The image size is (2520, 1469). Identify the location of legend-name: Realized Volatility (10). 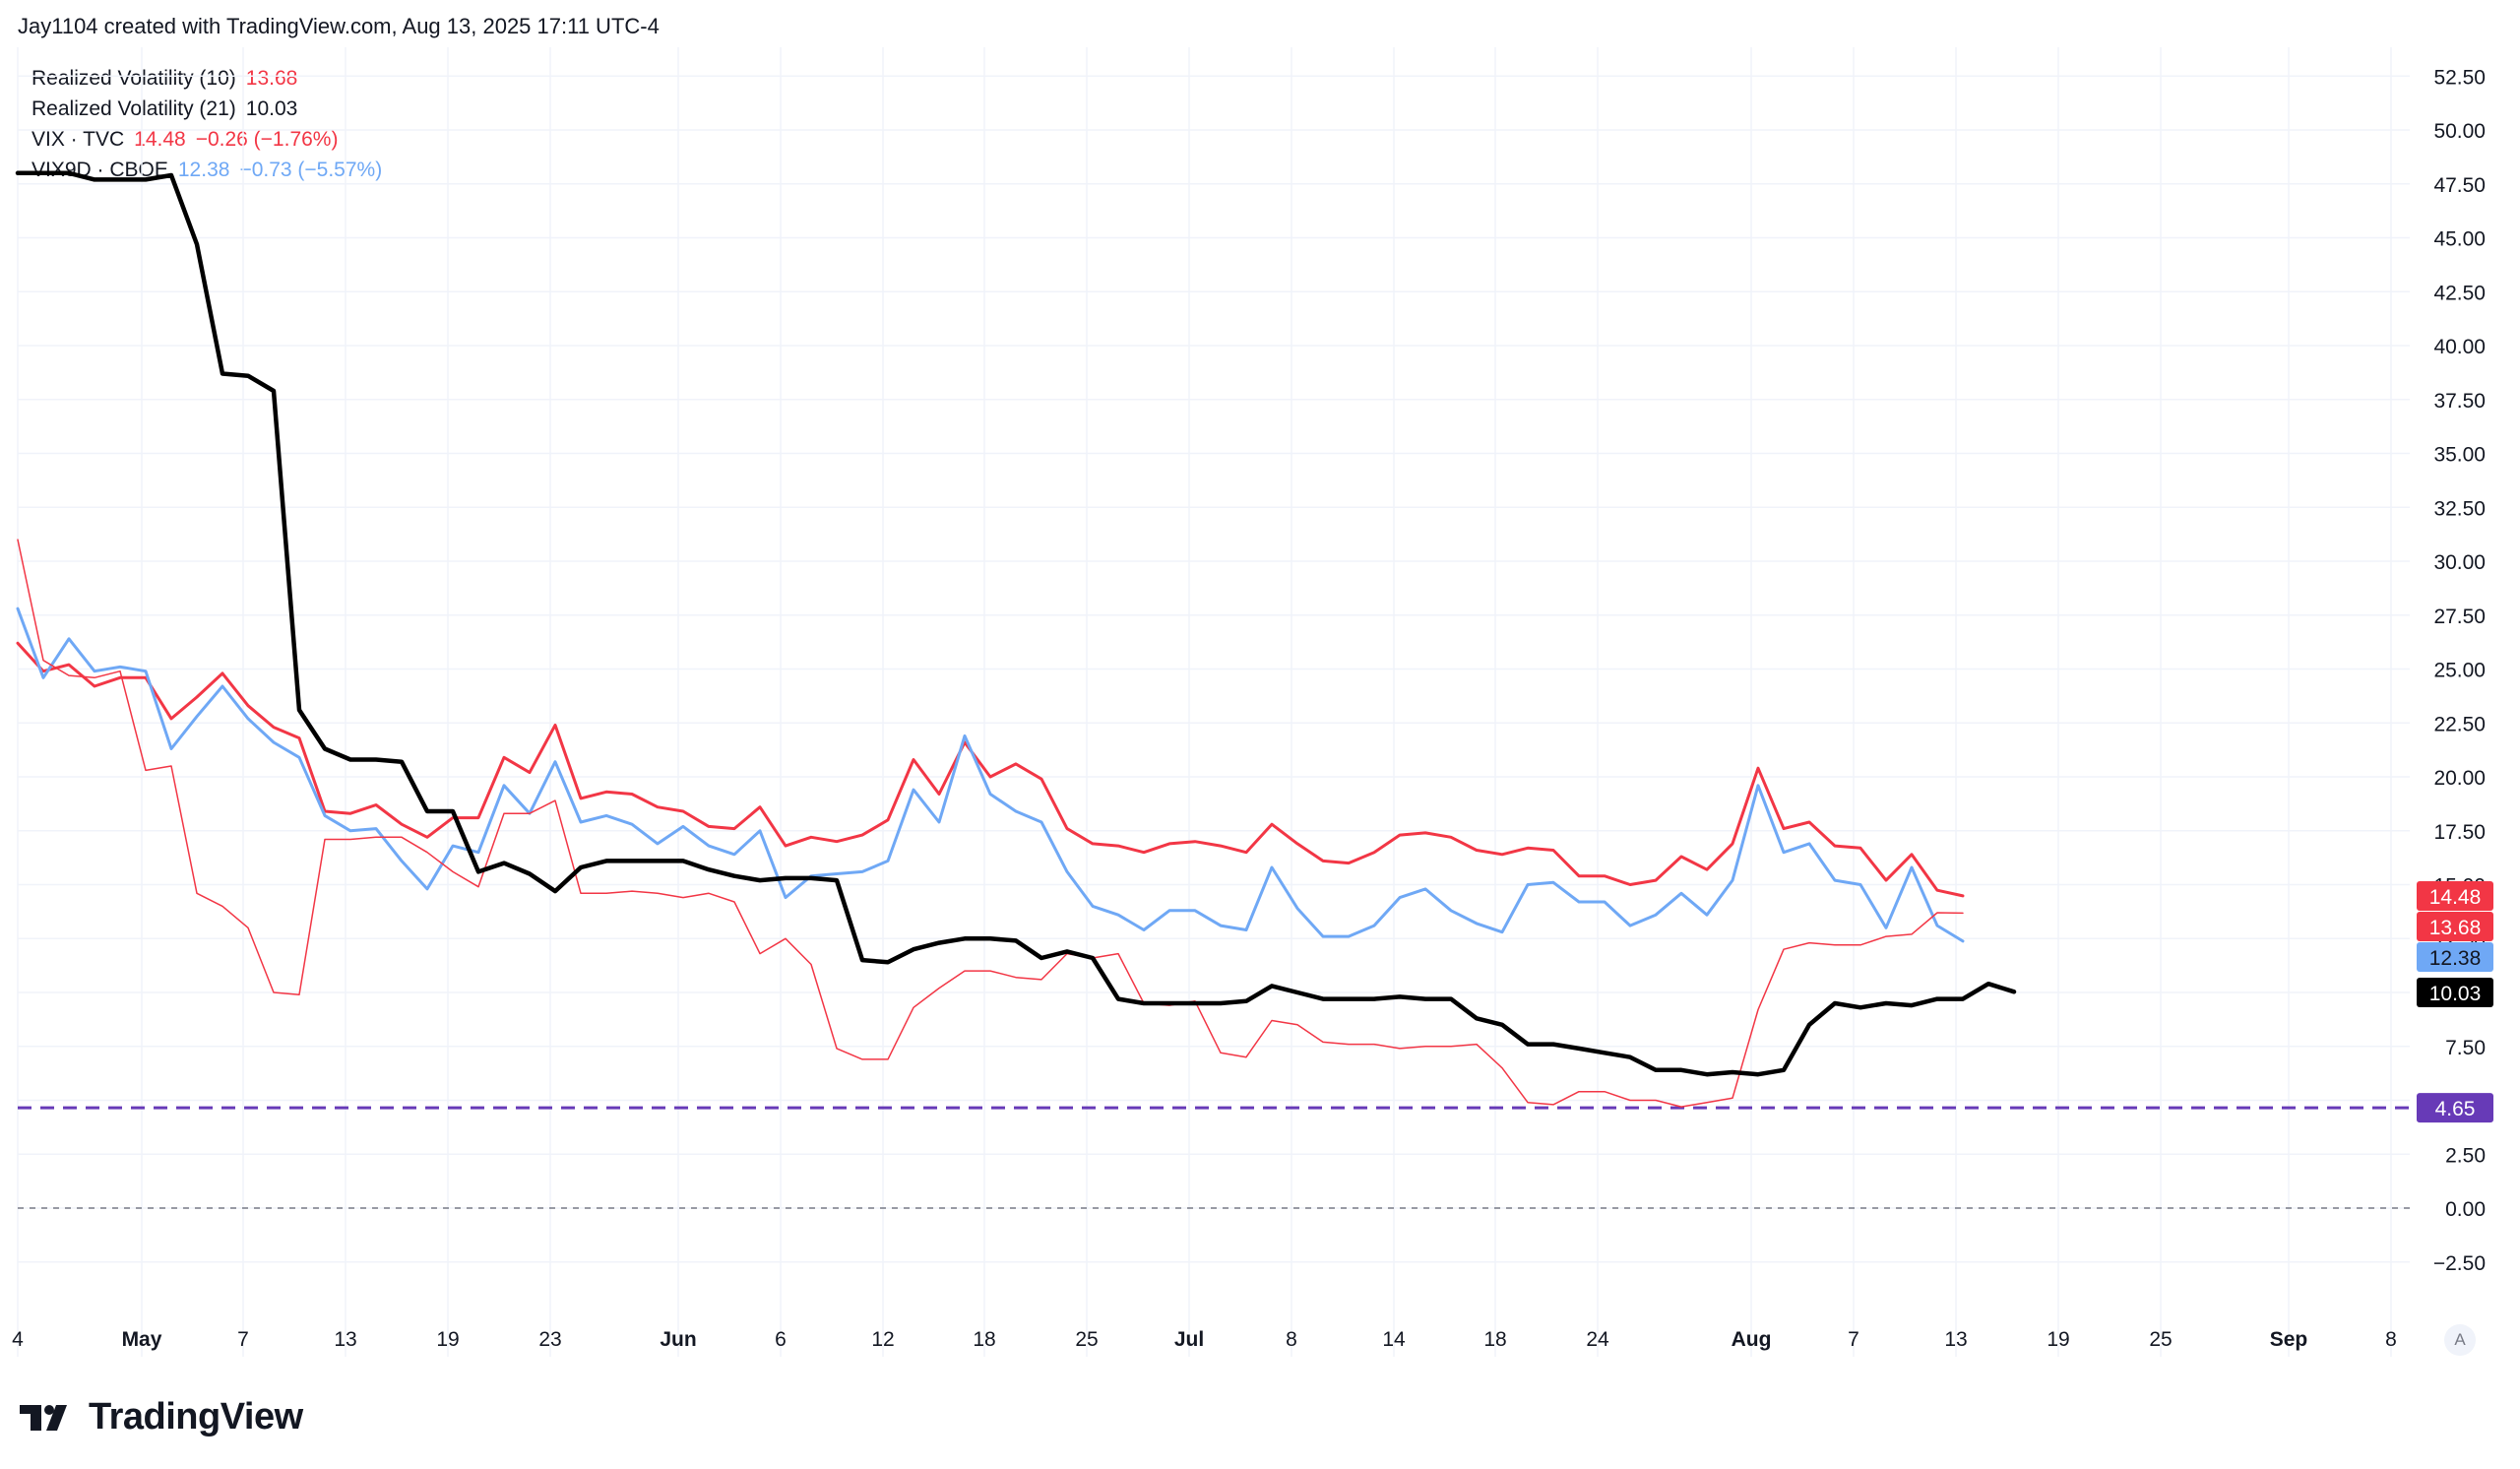
(134, 78).